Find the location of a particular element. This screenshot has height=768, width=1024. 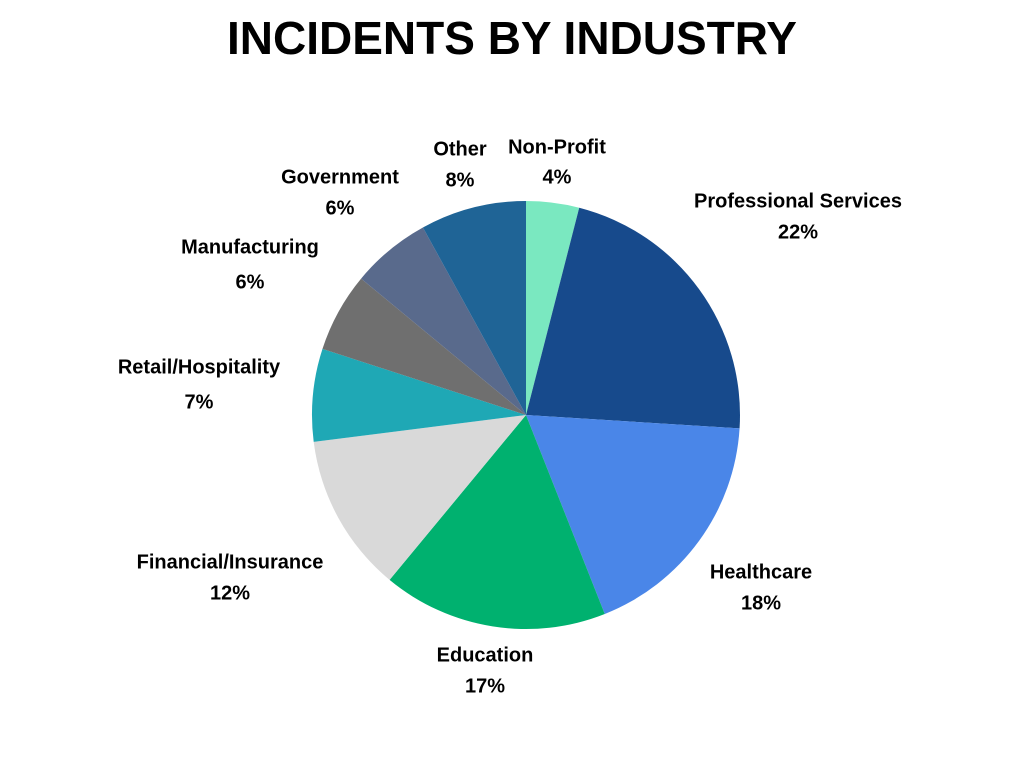

slice-value-label: 4% is located at coordinates (557, 177).